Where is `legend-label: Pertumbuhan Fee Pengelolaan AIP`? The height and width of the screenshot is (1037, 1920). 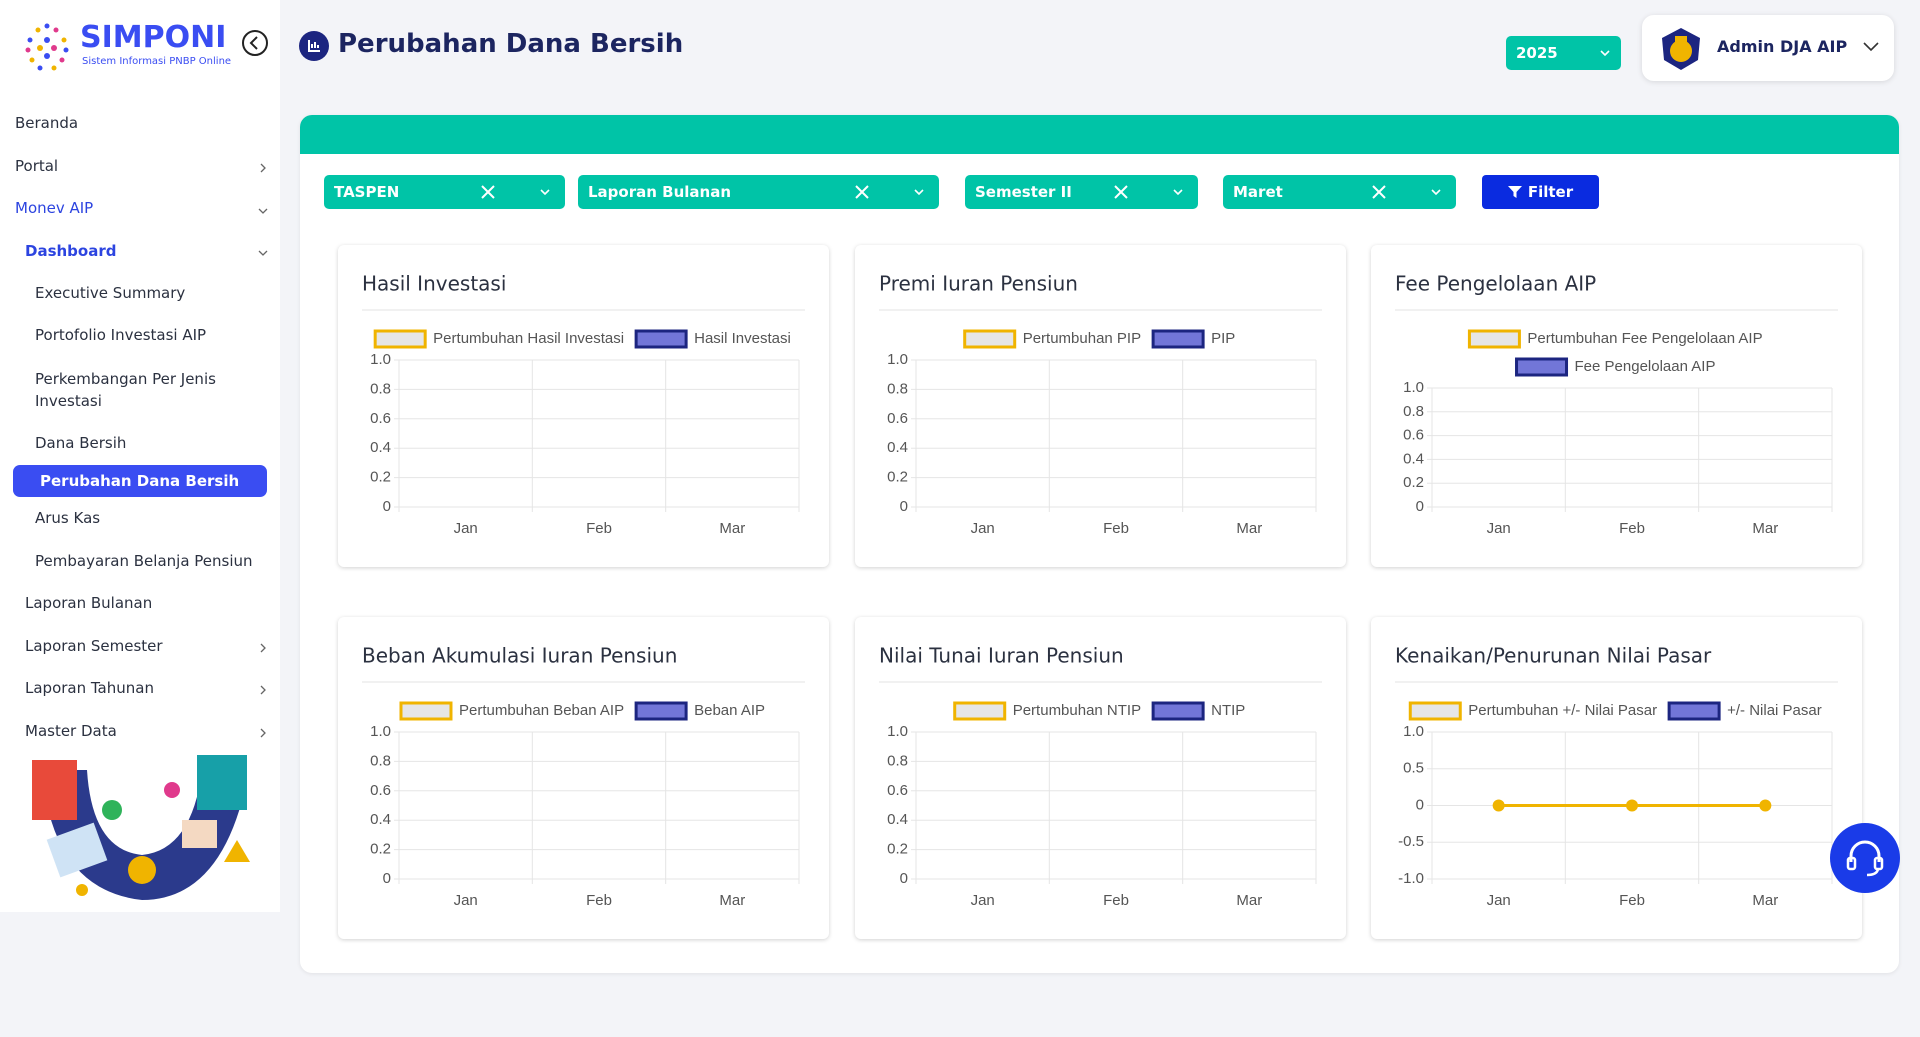 legend-label: Pertumbuhan Fee Pengelolaan AIP is located at coordinates (1644, 338).